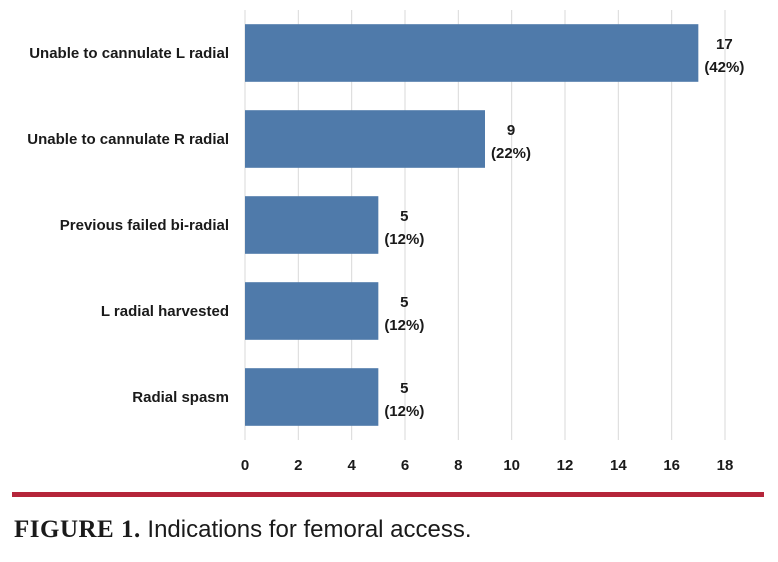  Describe the element at coordinates (77, 529) in the screenshot. I see `caption-prefix: FIGURE 1.` at that location.